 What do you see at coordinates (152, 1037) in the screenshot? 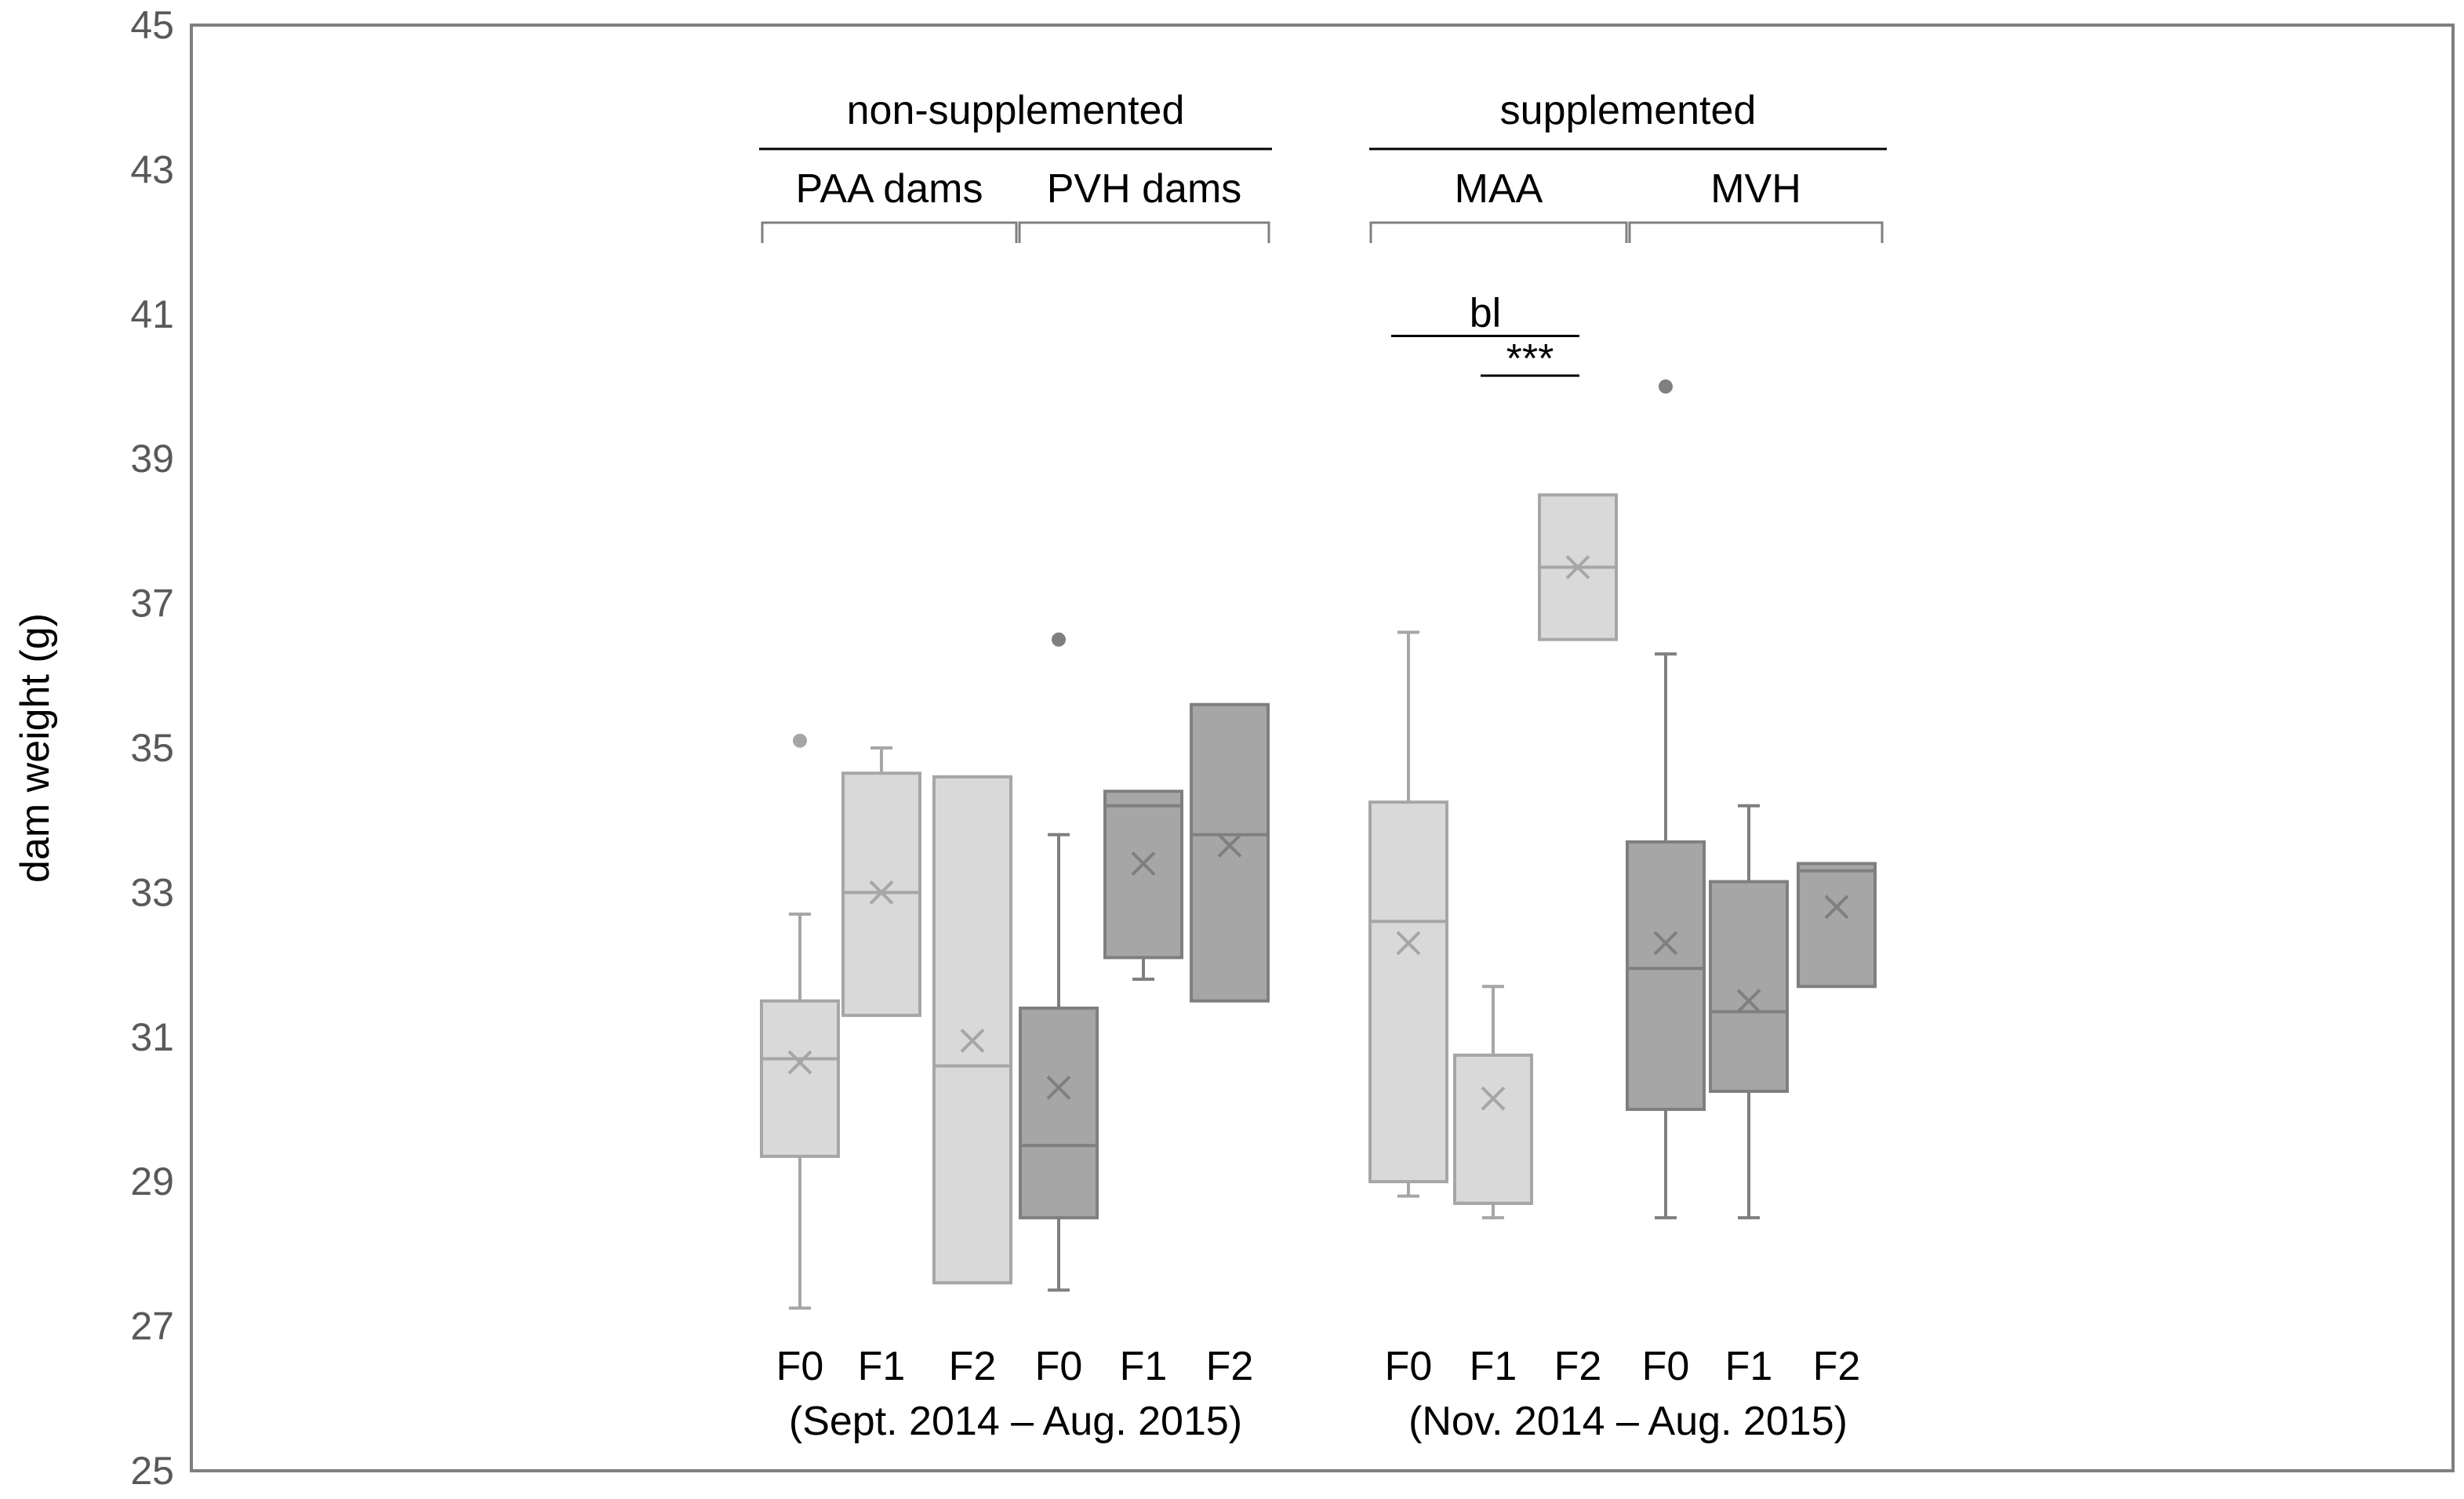
I see `y-tick-label: 31` at bounding box center [152, 1037].